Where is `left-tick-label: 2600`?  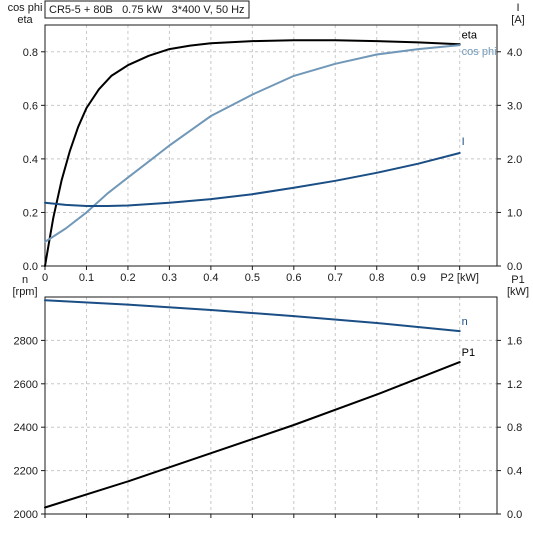
left-tick-label: 2600 is located at coordinates (26, 385).